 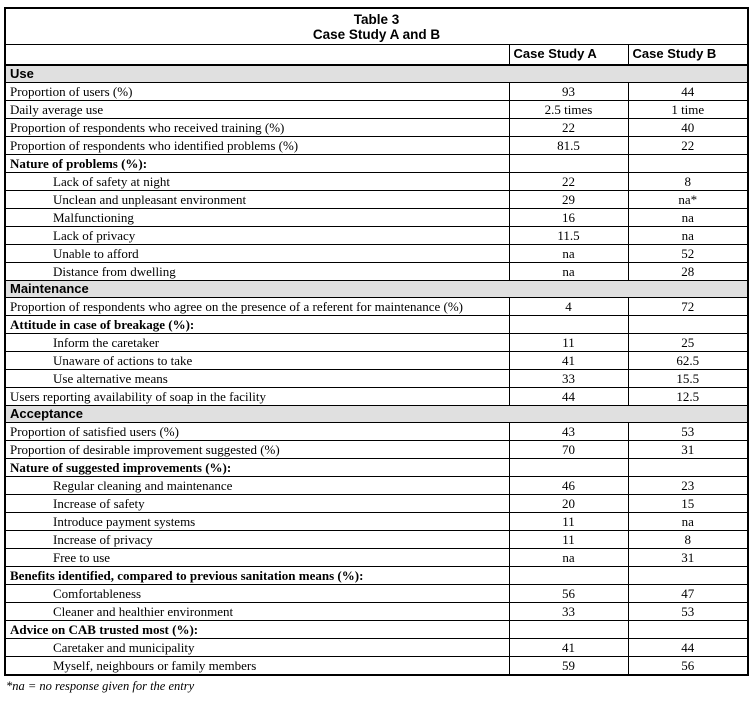 I want to click on table-row: Cleaner and healthier environment 33 53, so click(x=376, y=611).